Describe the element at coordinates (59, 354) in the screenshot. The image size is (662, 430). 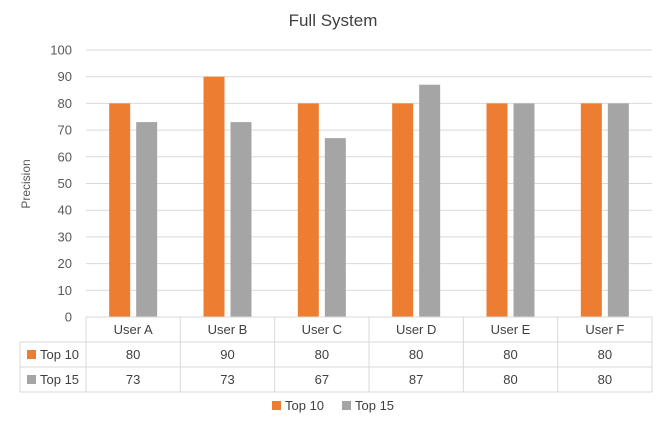
I see `series-row-label: Top 10` at that location.